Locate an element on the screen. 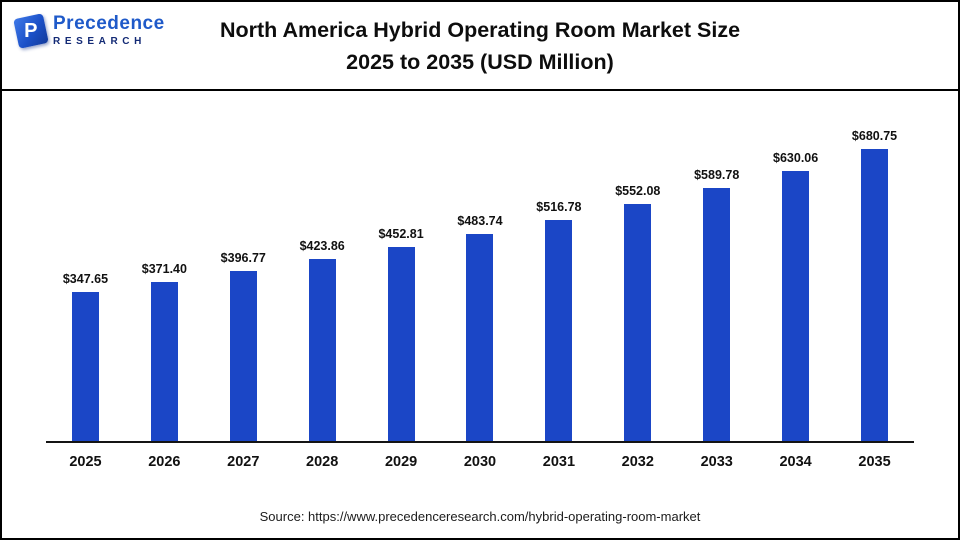  bar-2027 is located at coordinates (243, 355).